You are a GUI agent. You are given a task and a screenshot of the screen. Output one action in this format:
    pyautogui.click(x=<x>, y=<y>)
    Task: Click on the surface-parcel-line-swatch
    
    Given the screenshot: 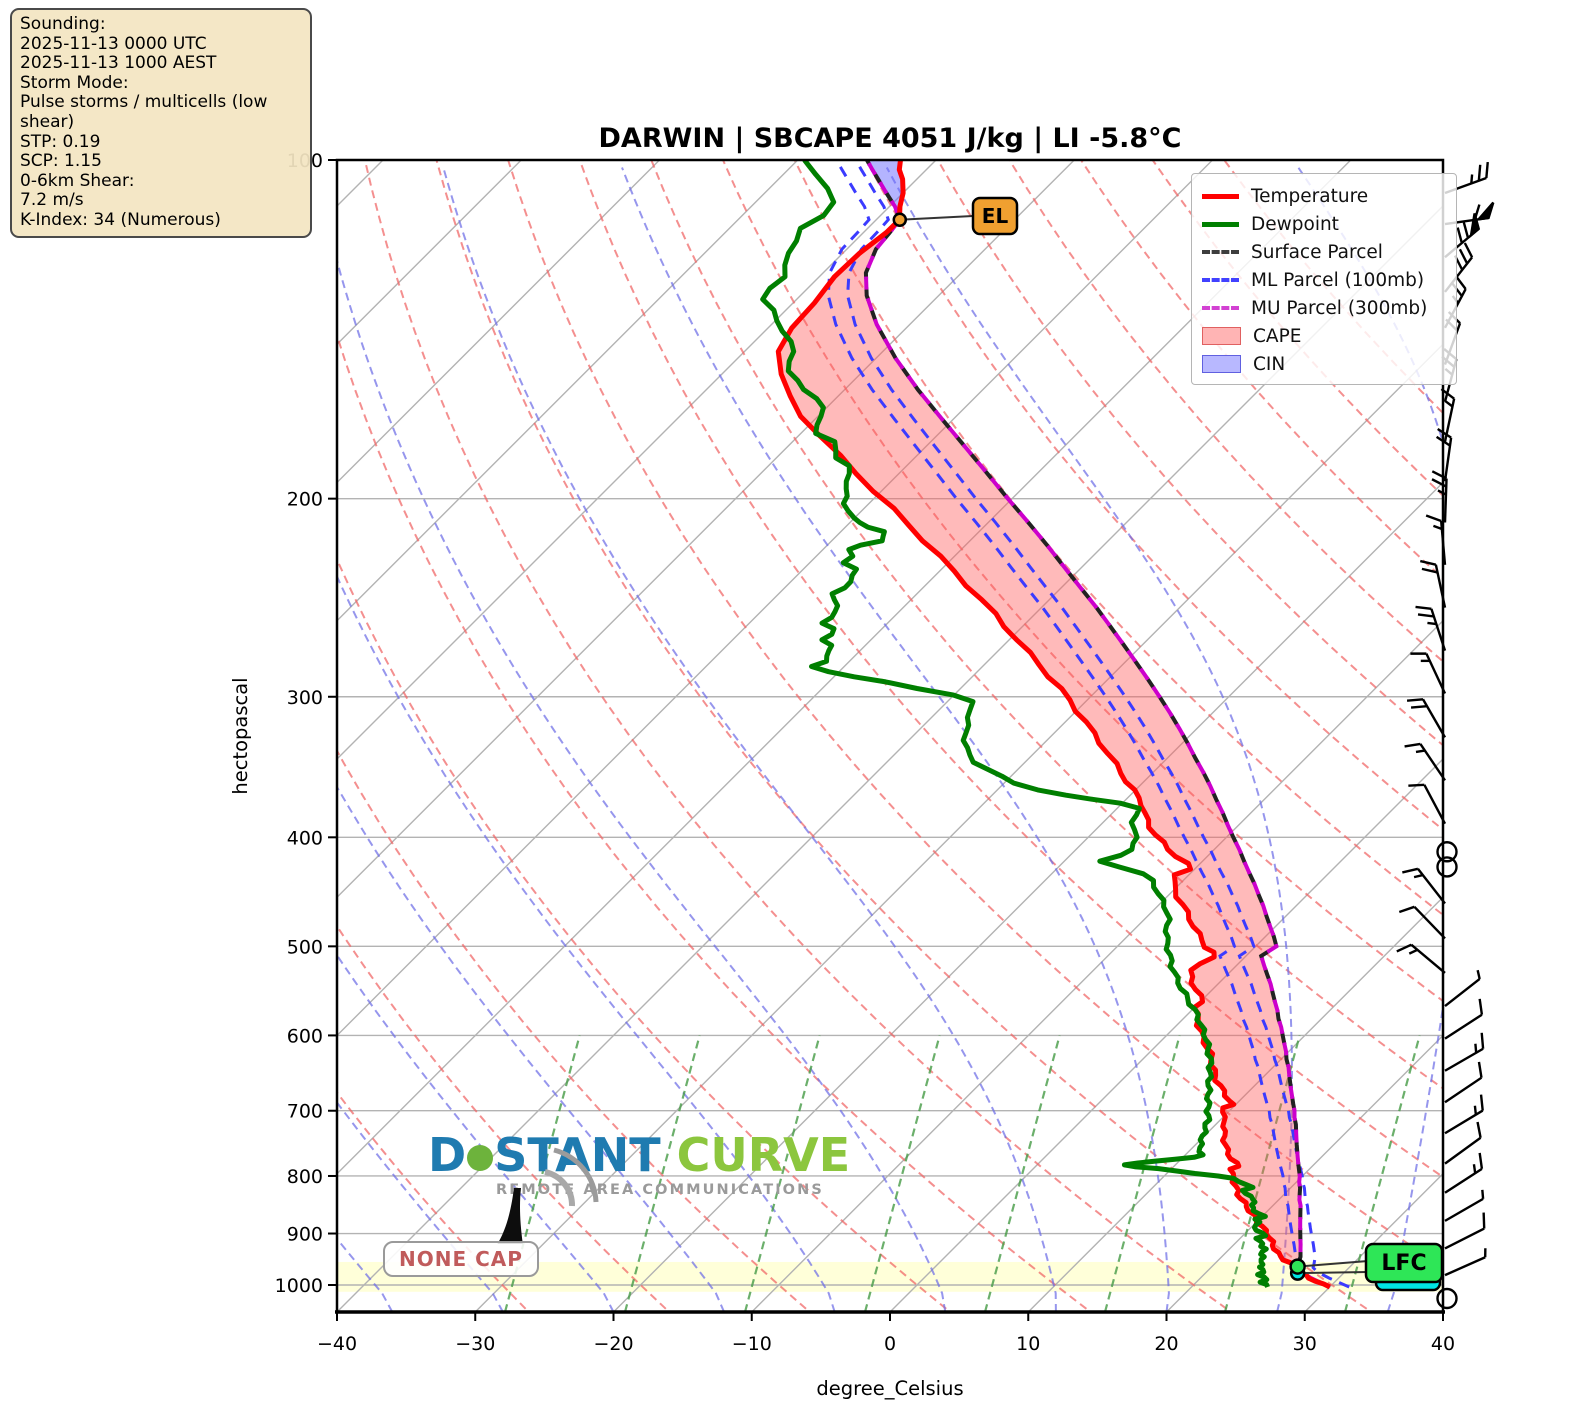 What is the action you would take?
    pyautogui.click(x=1220, y=252)
    